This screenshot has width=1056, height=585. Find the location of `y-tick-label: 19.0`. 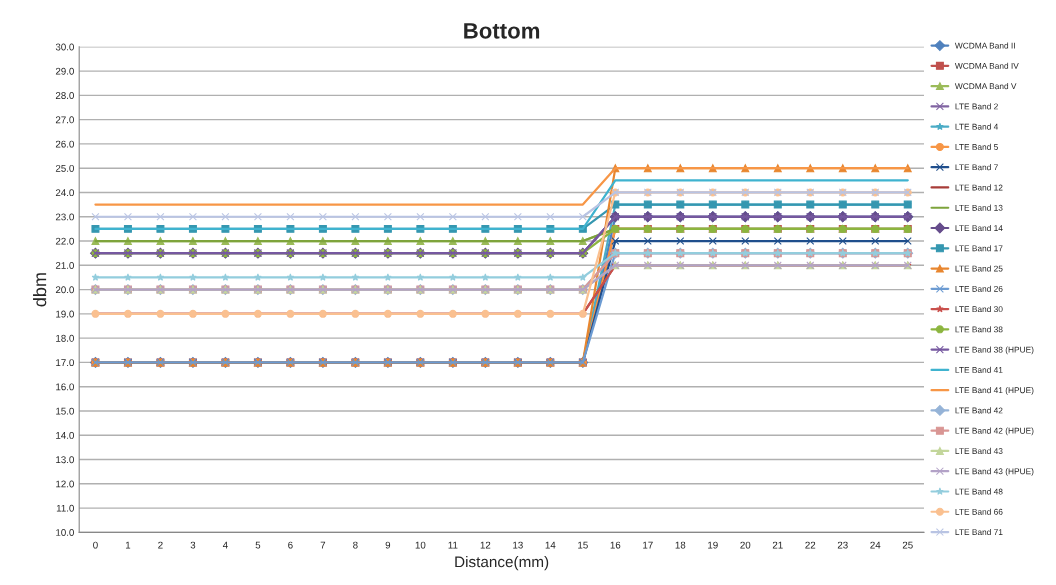

y-tick-label: 19.0 is located at coordinates (65, 314).